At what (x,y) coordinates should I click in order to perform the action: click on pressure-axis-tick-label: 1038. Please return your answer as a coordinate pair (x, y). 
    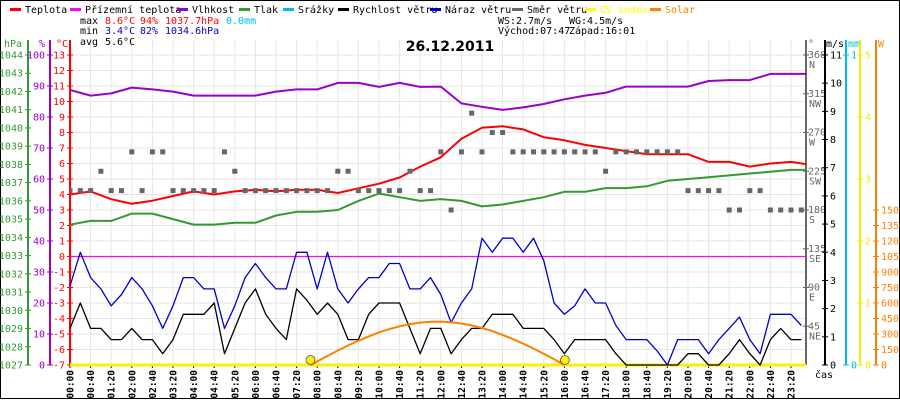
    Looking at the image, I should click on (11, 165).